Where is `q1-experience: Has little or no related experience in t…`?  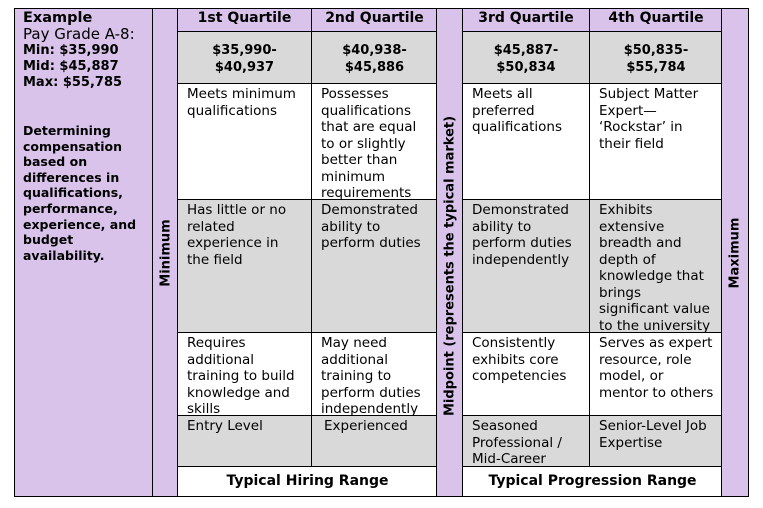
q1-experience: Has little or no related experience in t… is located at coordinates (237, 235).